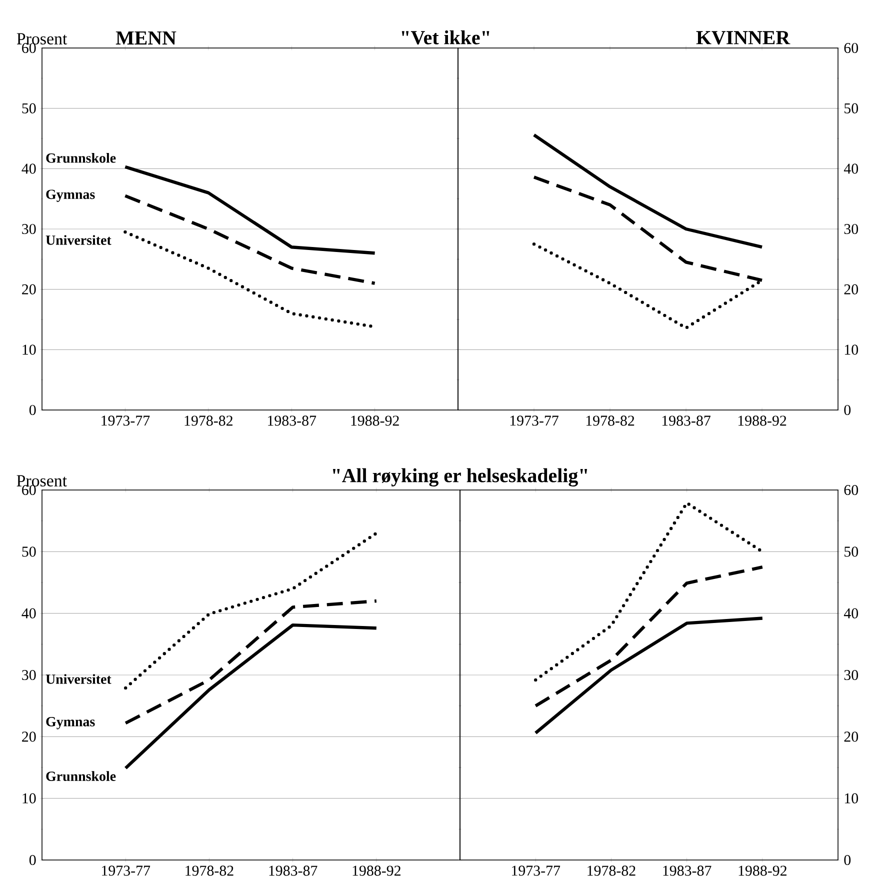  What do you see at coordinates (743, 37) in the screenshot?
I see `chart-title: KVINNER` at bounding box center [743, 37].